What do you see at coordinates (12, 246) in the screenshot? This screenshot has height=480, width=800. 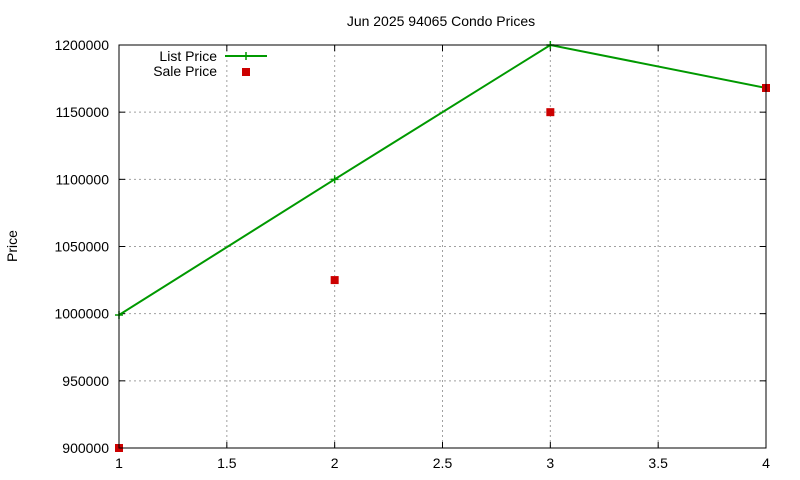 I see `y-axis-label: Price` at bounding box center [12, 246].